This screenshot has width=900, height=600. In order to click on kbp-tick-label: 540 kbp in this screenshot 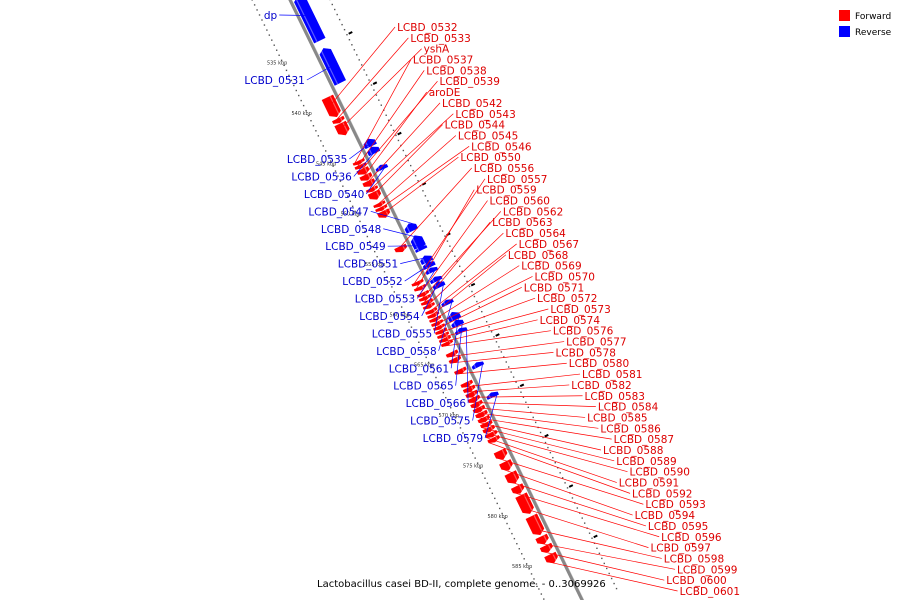, I will do `click(301, 114)`.